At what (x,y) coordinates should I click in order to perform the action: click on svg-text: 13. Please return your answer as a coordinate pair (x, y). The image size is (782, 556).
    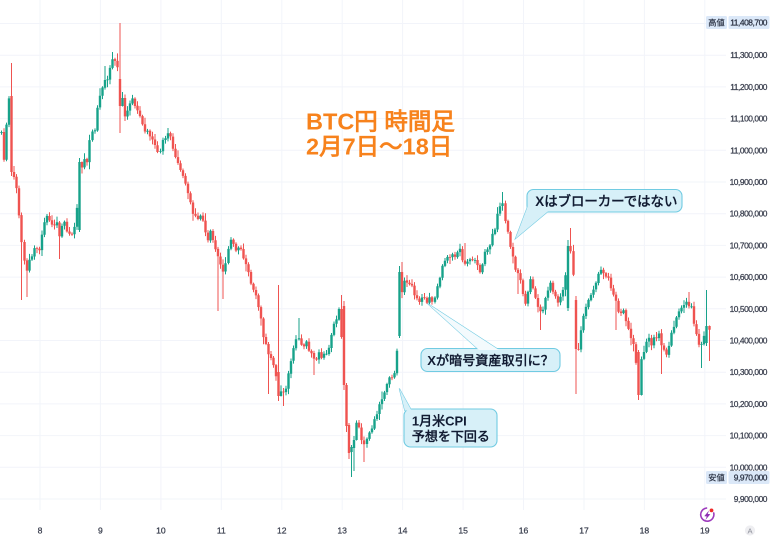
    Looking at the image, I should click on (342, 531).